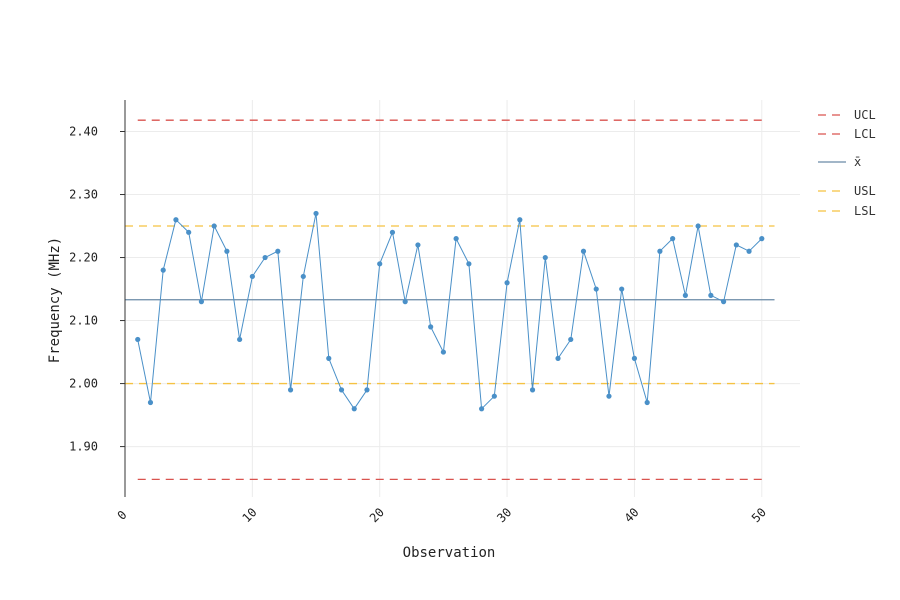 The image size is (900, 600). What do you see at coordinates (759, 515) in the screenshot?
I see `x-tick-label: 50` at bounding box center [759, 515].